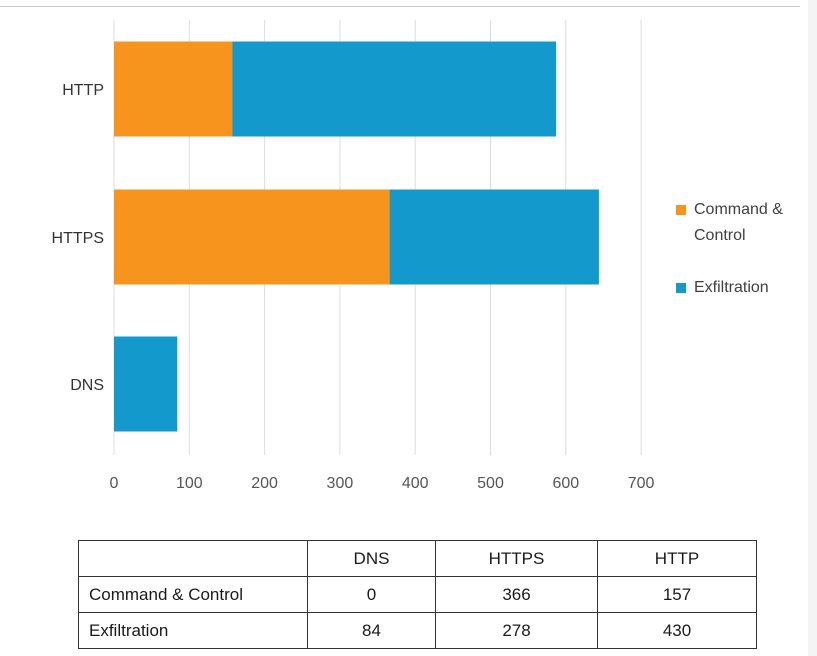  What do you see at coordinates (681, 288) in the screenshot?
I see `legend-swatch-exfiltration` at bounding box center [681, 288].